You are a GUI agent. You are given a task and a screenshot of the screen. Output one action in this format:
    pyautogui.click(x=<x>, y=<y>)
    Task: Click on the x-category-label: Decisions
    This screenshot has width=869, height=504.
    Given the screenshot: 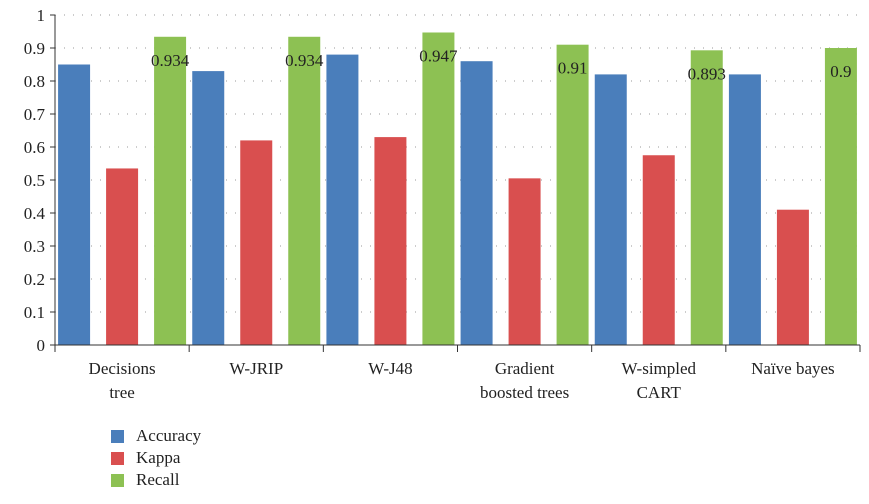 What is the action you would take?
    pyautogui.click(x=122, y=368)
    